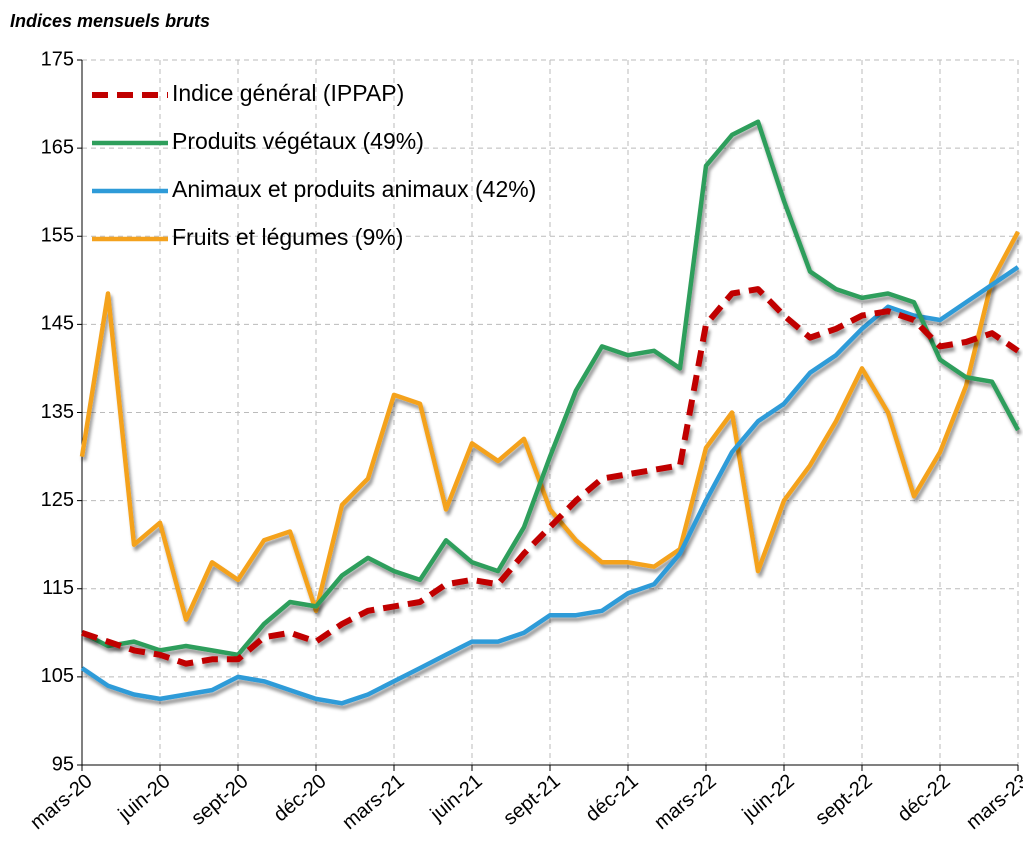  I want to click on legend-label: Indice général (IPPAP), so click(288, 93).